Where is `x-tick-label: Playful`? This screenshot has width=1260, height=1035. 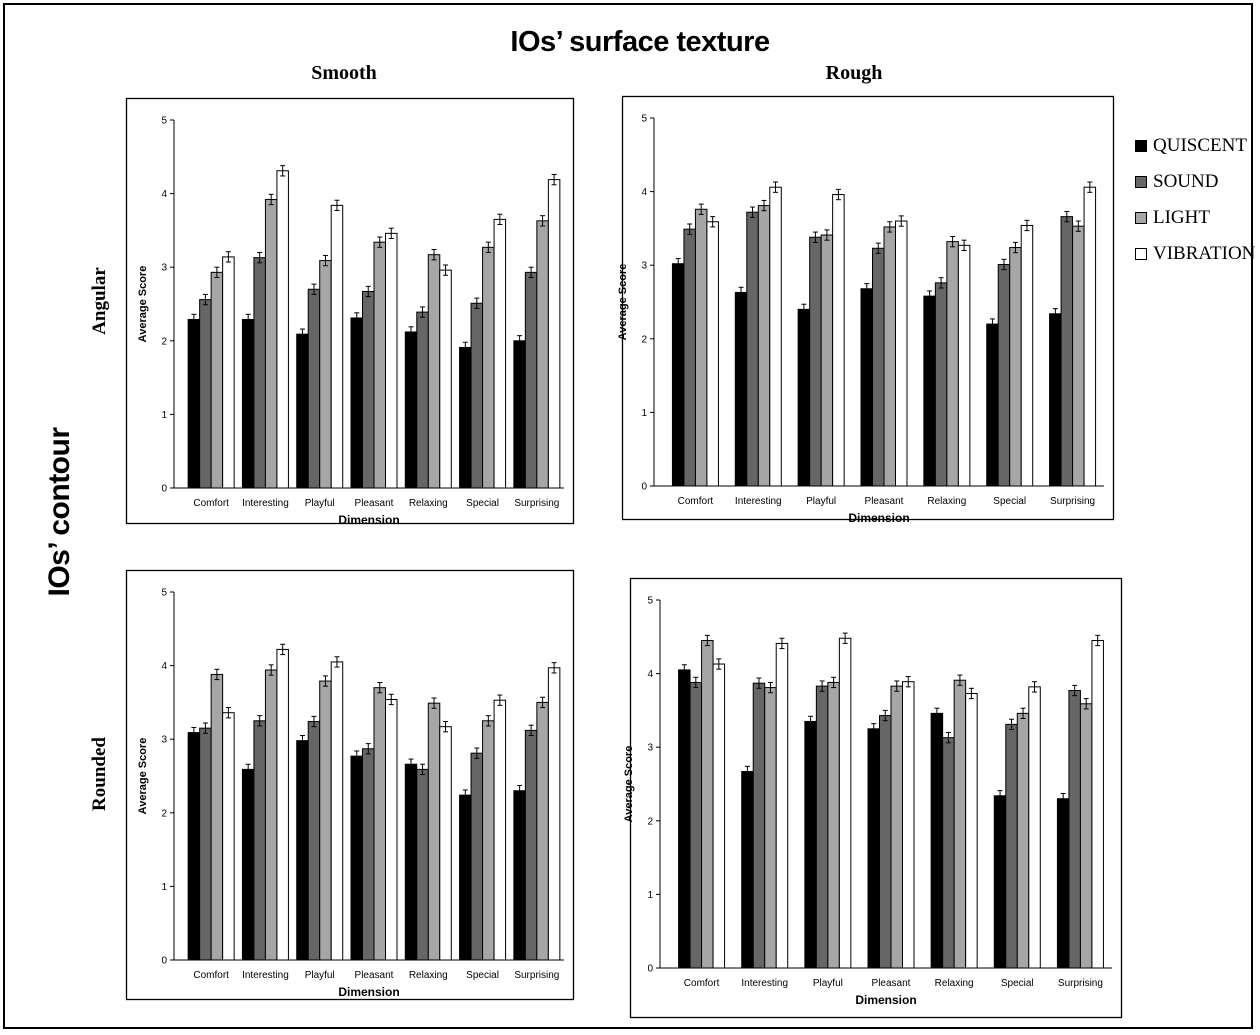 x-tick-label: Playful is located at coordinates (320, 975).